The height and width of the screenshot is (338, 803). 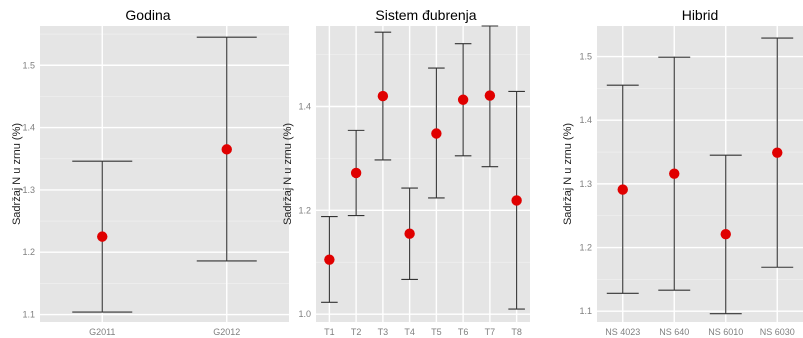 I want to click on x-tick-label: T6, so click(x=463, y=332).